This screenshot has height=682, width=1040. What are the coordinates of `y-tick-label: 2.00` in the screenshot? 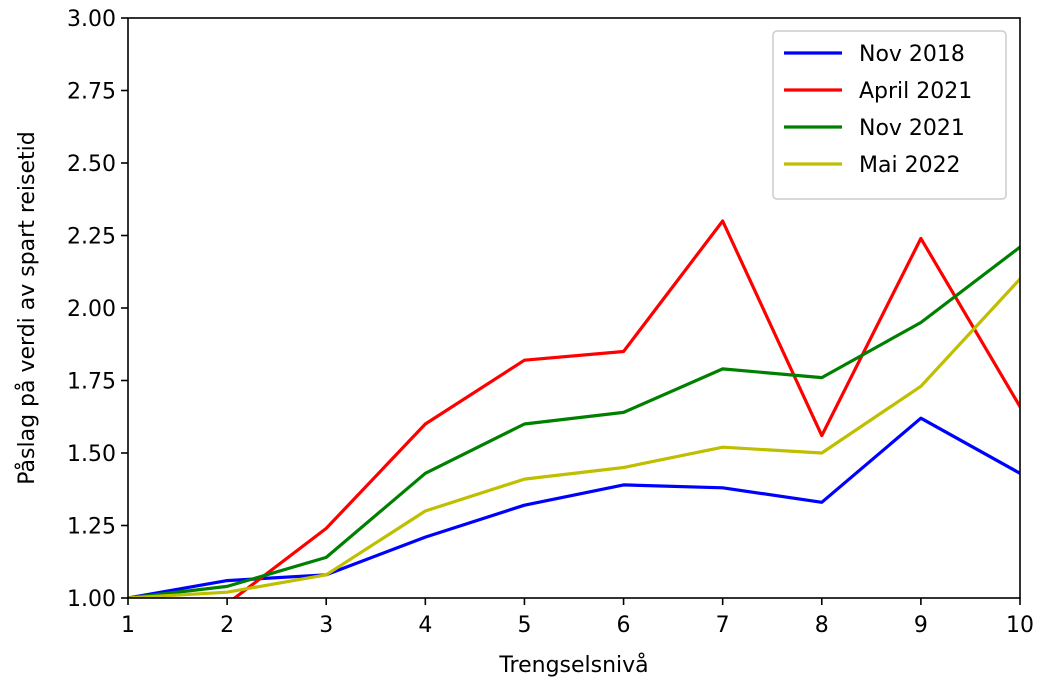 It's located at (91, 309).